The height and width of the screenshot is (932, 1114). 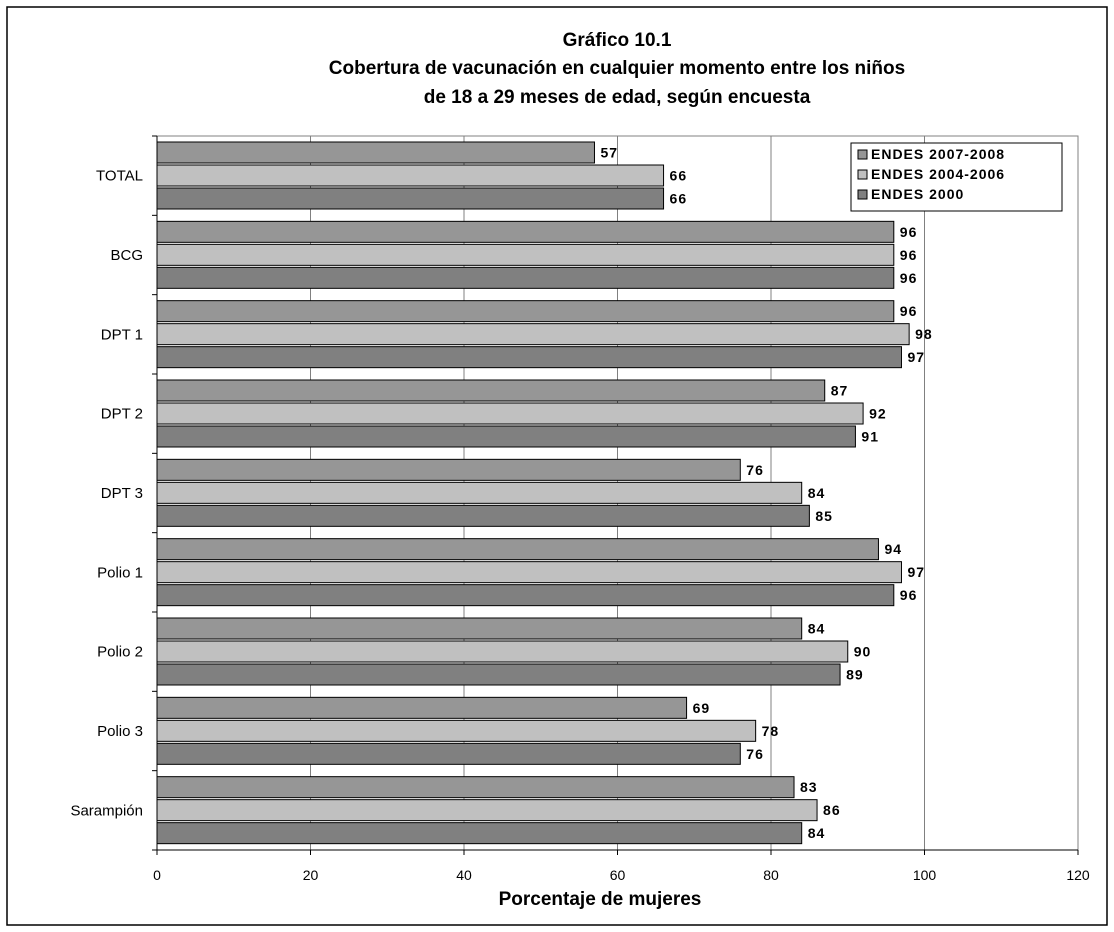 I want to click on legend-swatch-2007-2008, so click(x=862, y=154).